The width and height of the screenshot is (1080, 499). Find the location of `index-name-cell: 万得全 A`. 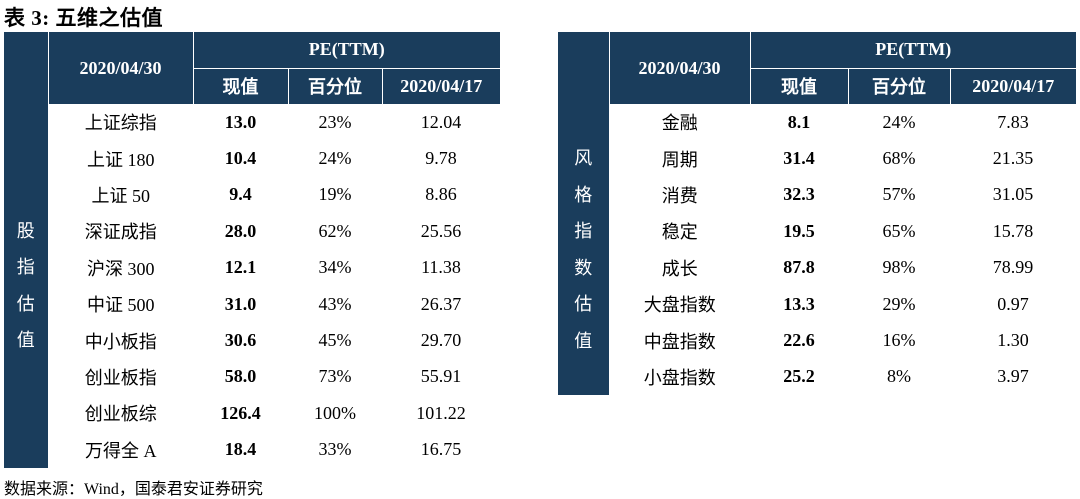

index-name-cell: 万得全 A is located at coordinates (121, 450).